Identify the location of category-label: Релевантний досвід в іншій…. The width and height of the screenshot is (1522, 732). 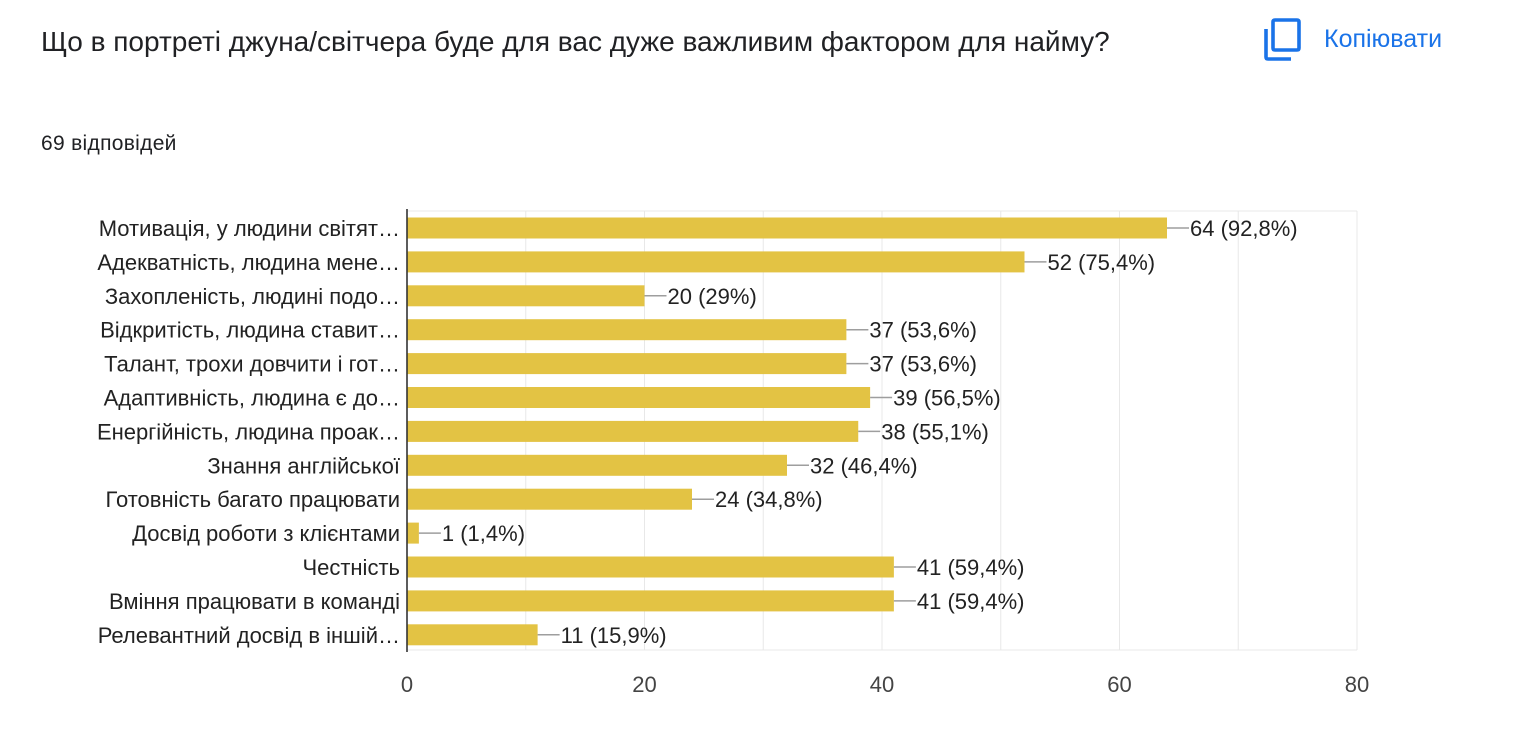
(249, 635).